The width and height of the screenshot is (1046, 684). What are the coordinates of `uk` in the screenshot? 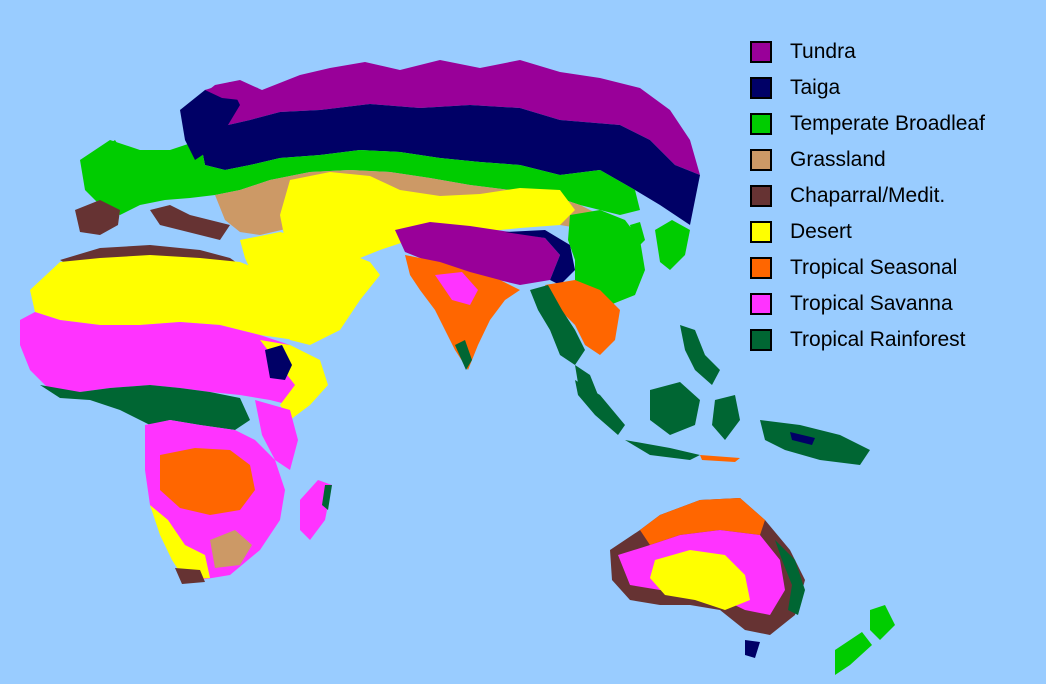 It's located at (112, 157).